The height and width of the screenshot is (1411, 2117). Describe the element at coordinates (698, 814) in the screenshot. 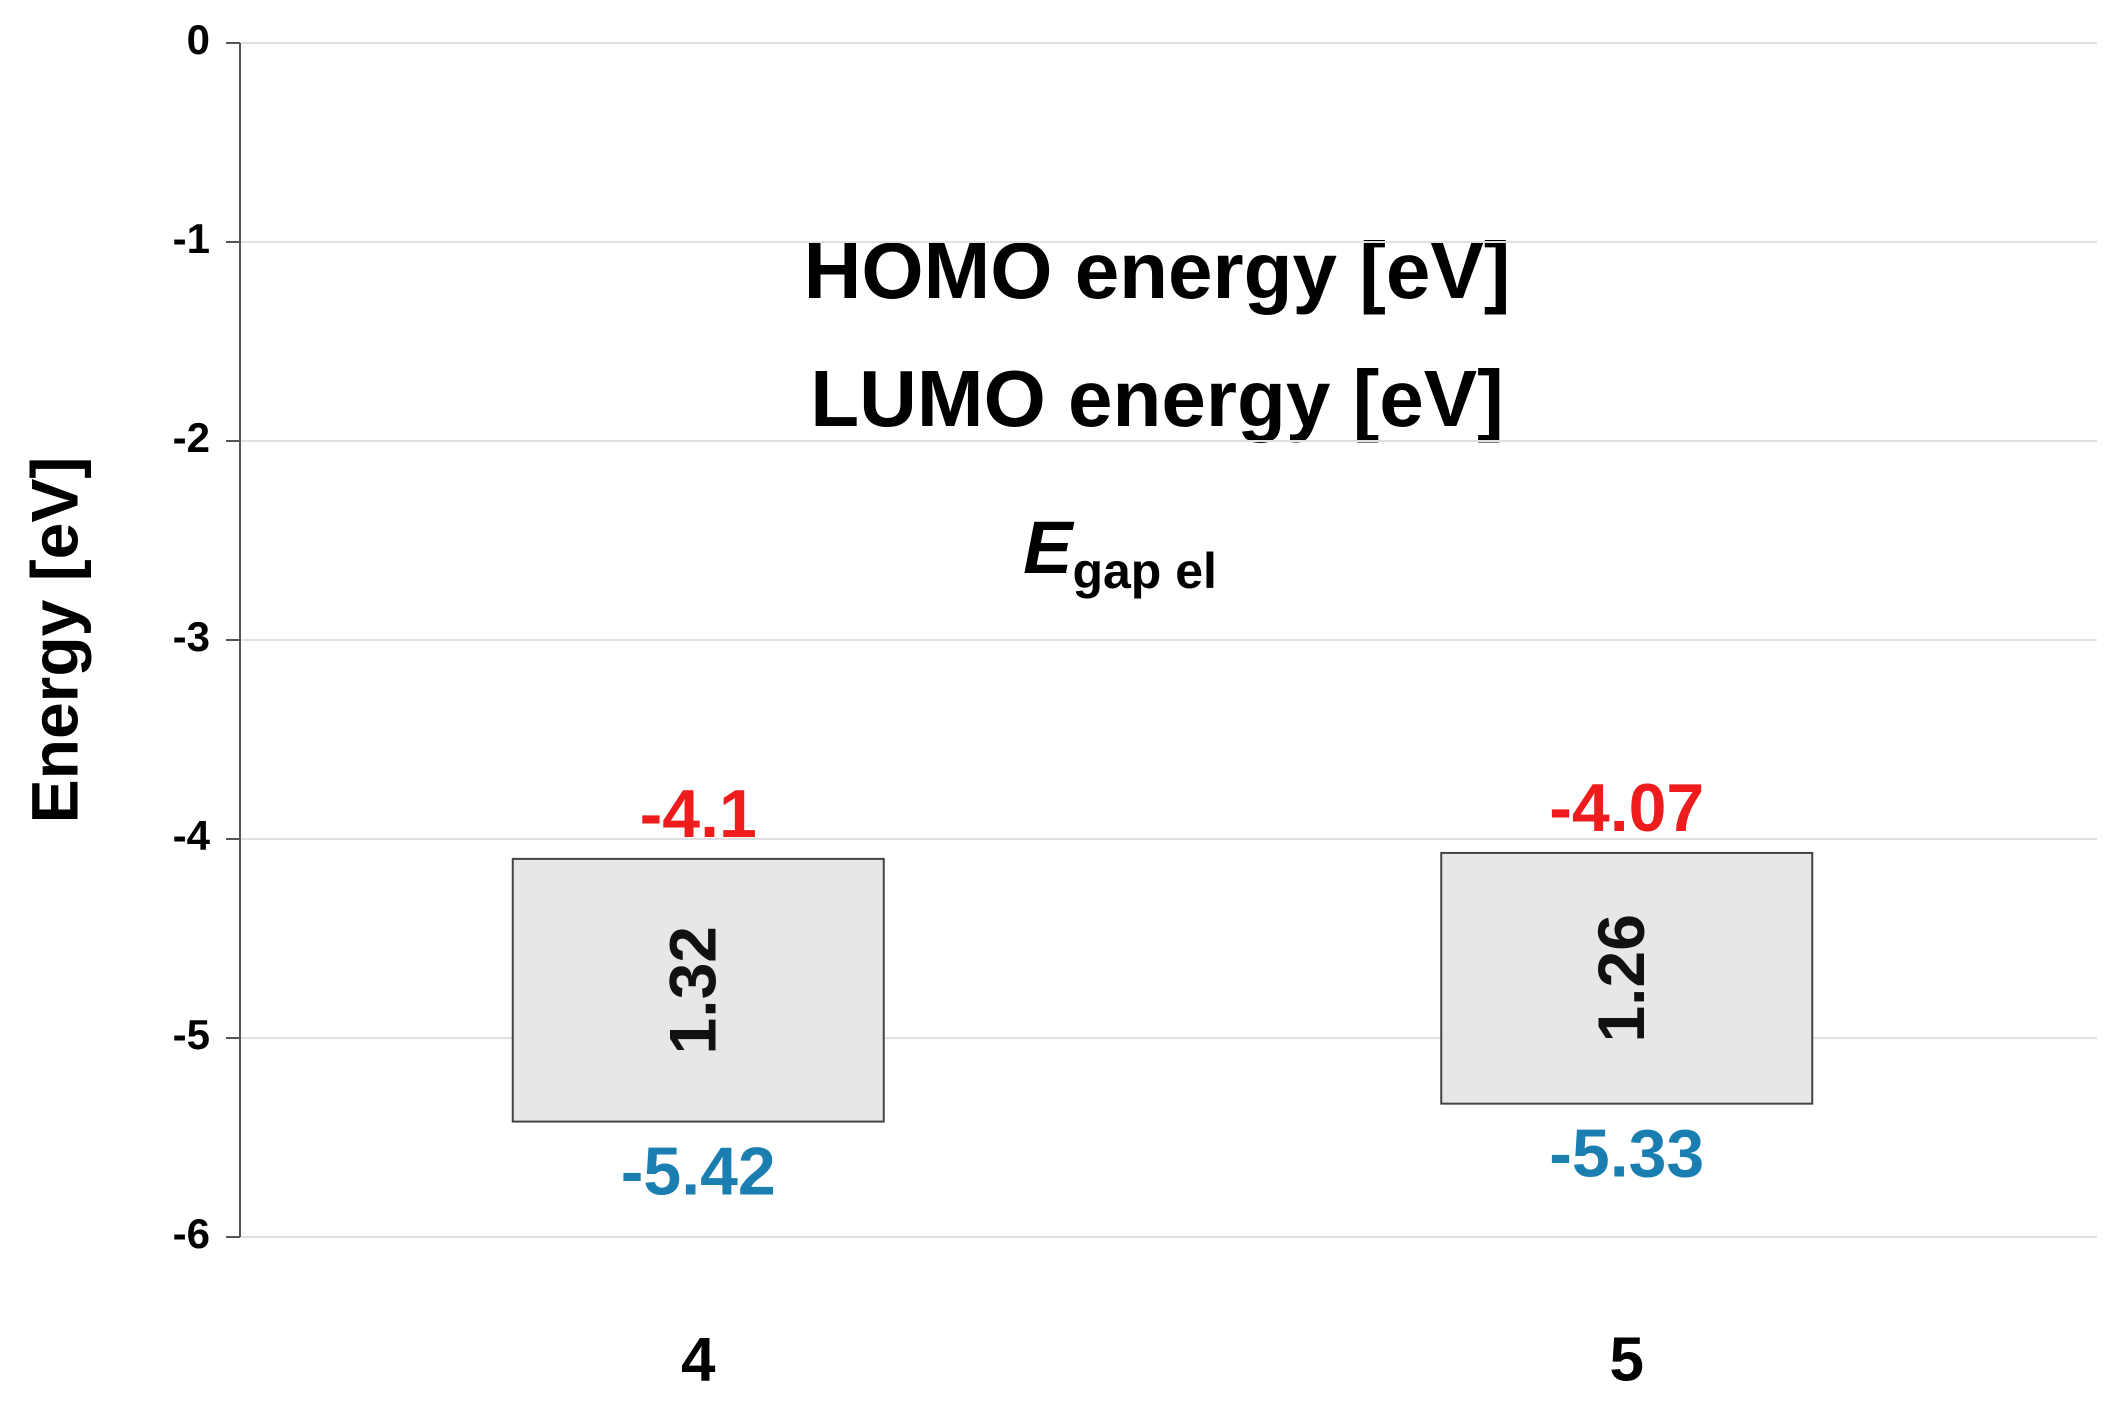

I see `lumo-label: -4.1` at that location.